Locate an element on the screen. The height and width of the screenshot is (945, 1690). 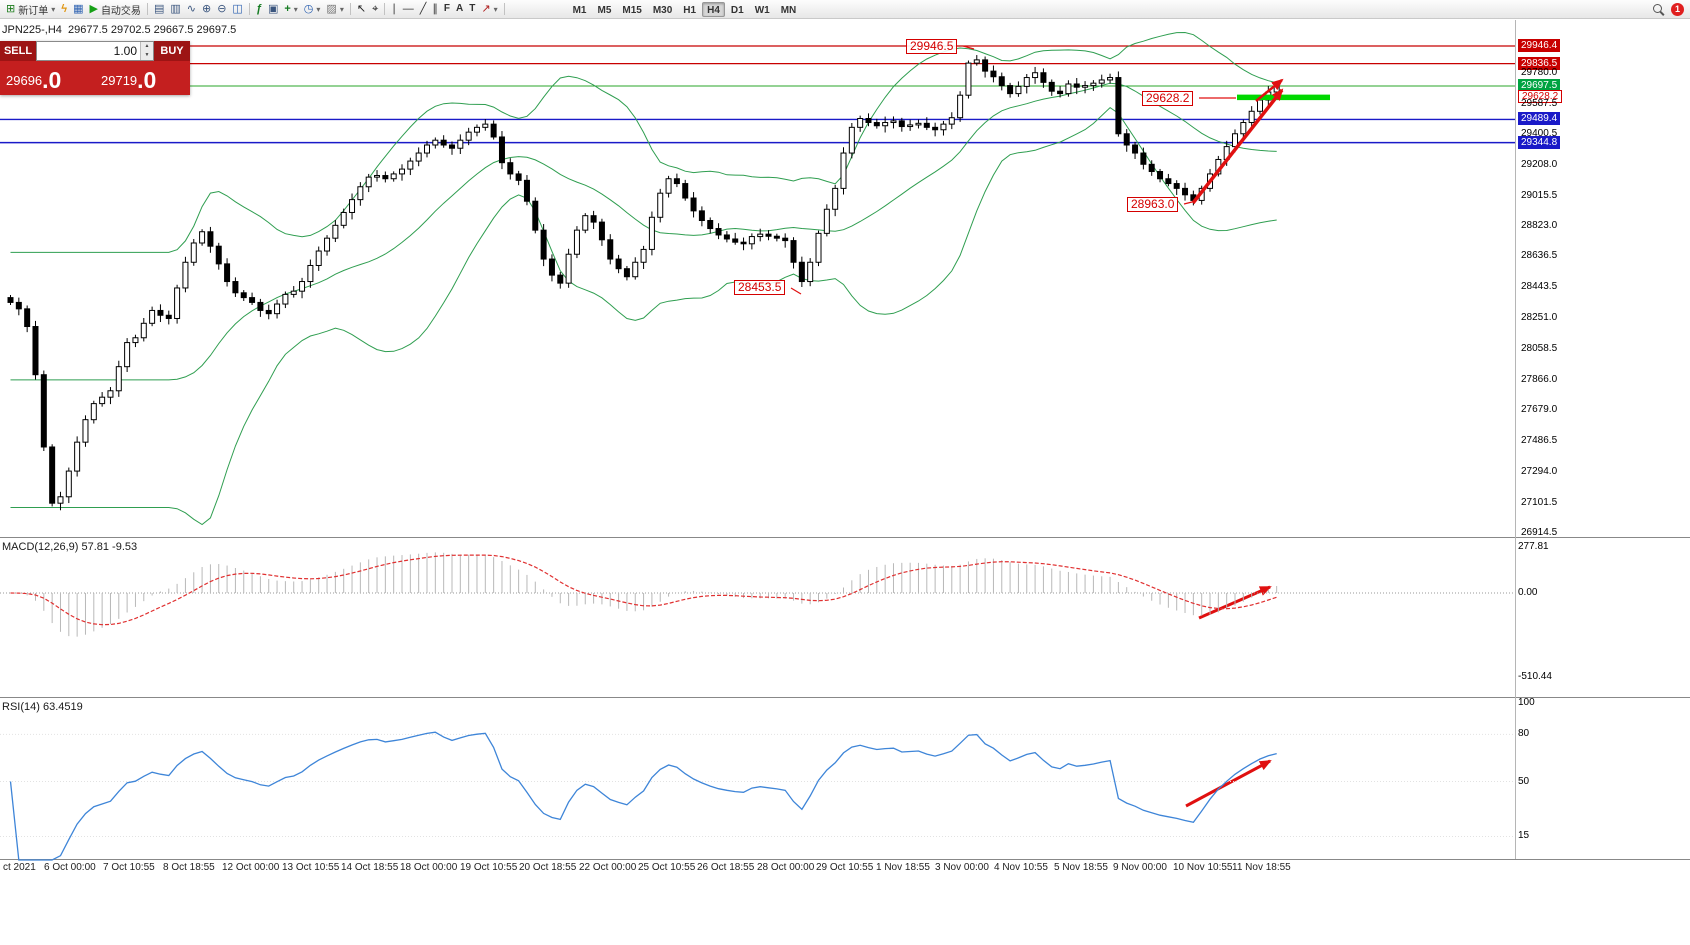
buy-price-button: 29719 .0 is located at coordinates (142, 78).